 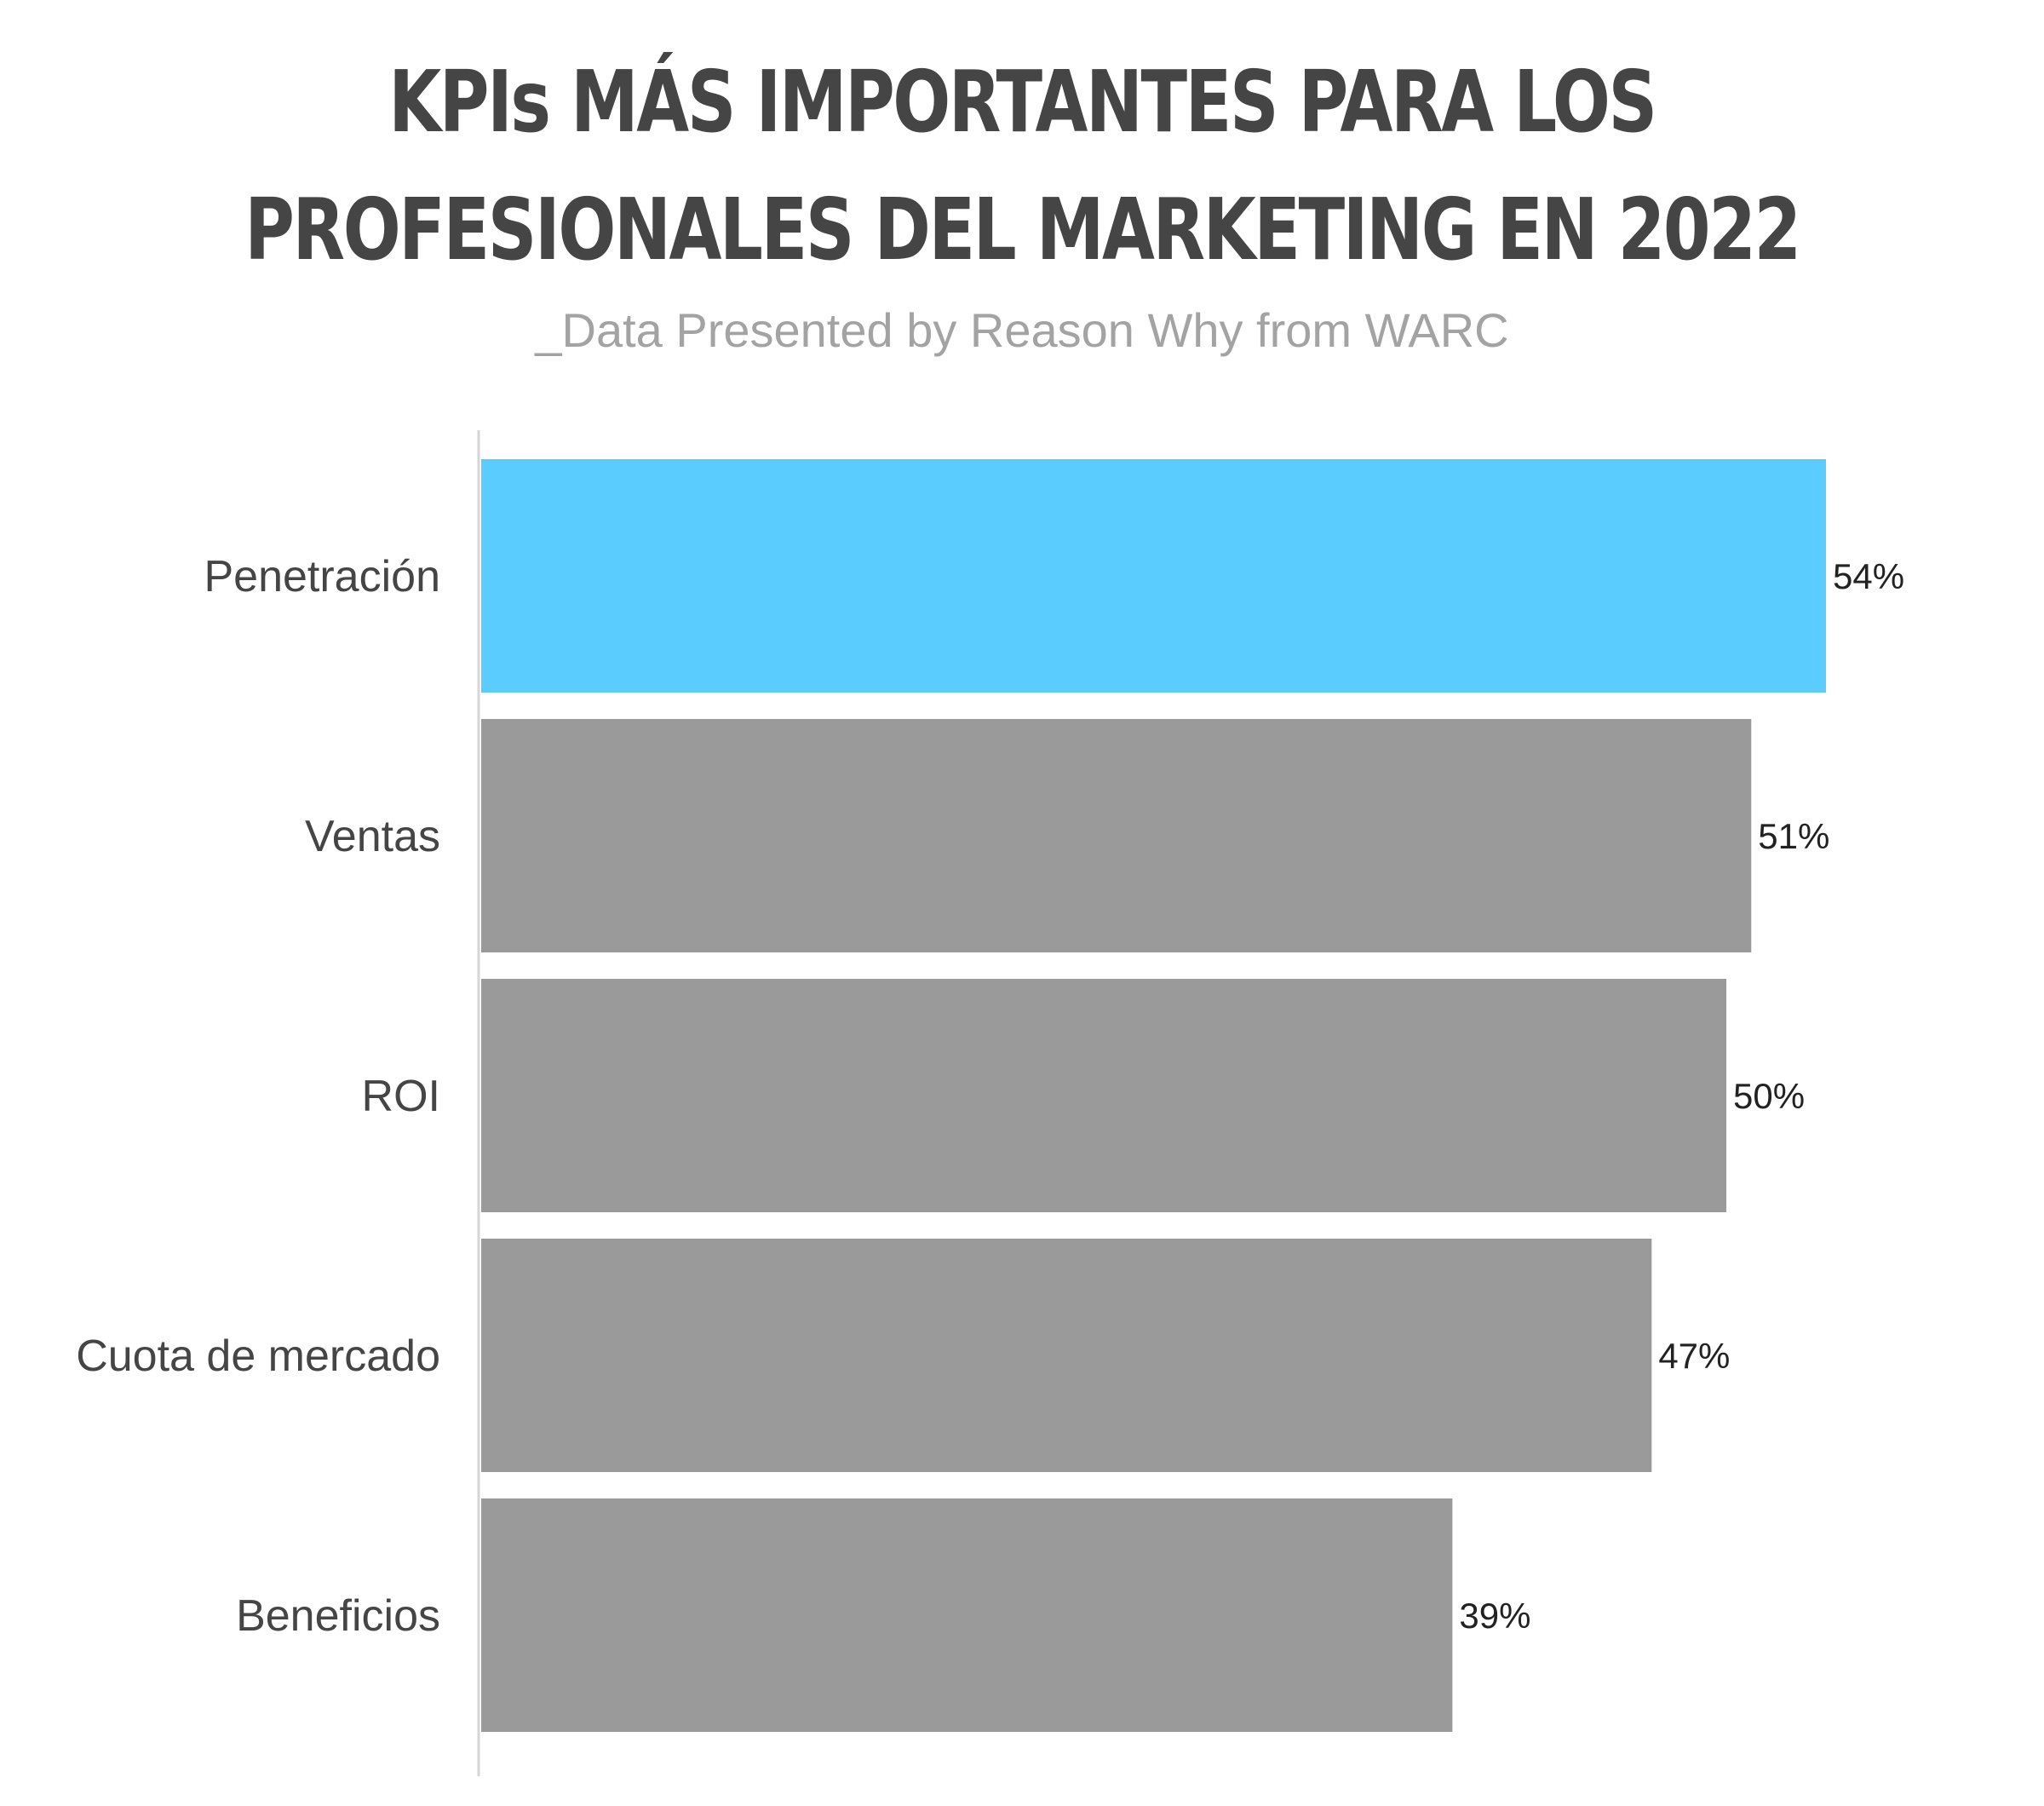 I want to click on chart-title-line-1: KPIs MÁS IMPORTANTES PARA LOS, so click(x=1022, y=102).